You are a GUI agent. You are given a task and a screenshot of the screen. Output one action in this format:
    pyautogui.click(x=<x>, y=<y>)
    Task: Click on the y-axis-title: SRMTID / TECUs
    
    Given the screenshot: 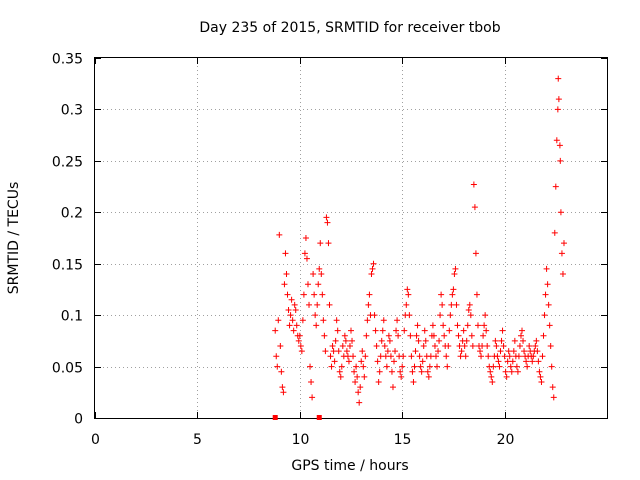 What is the action you would take?
    pyautogui.click(x=14, y=238)
    